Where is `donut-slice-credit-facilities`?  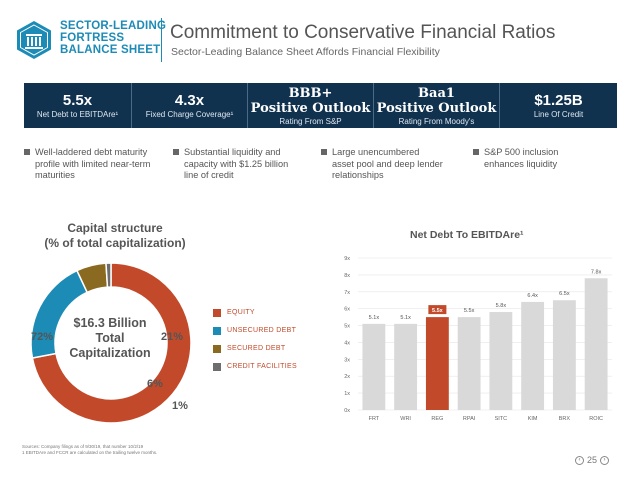 donut-slice-credit-facilities is located at coordinates (108, 275).